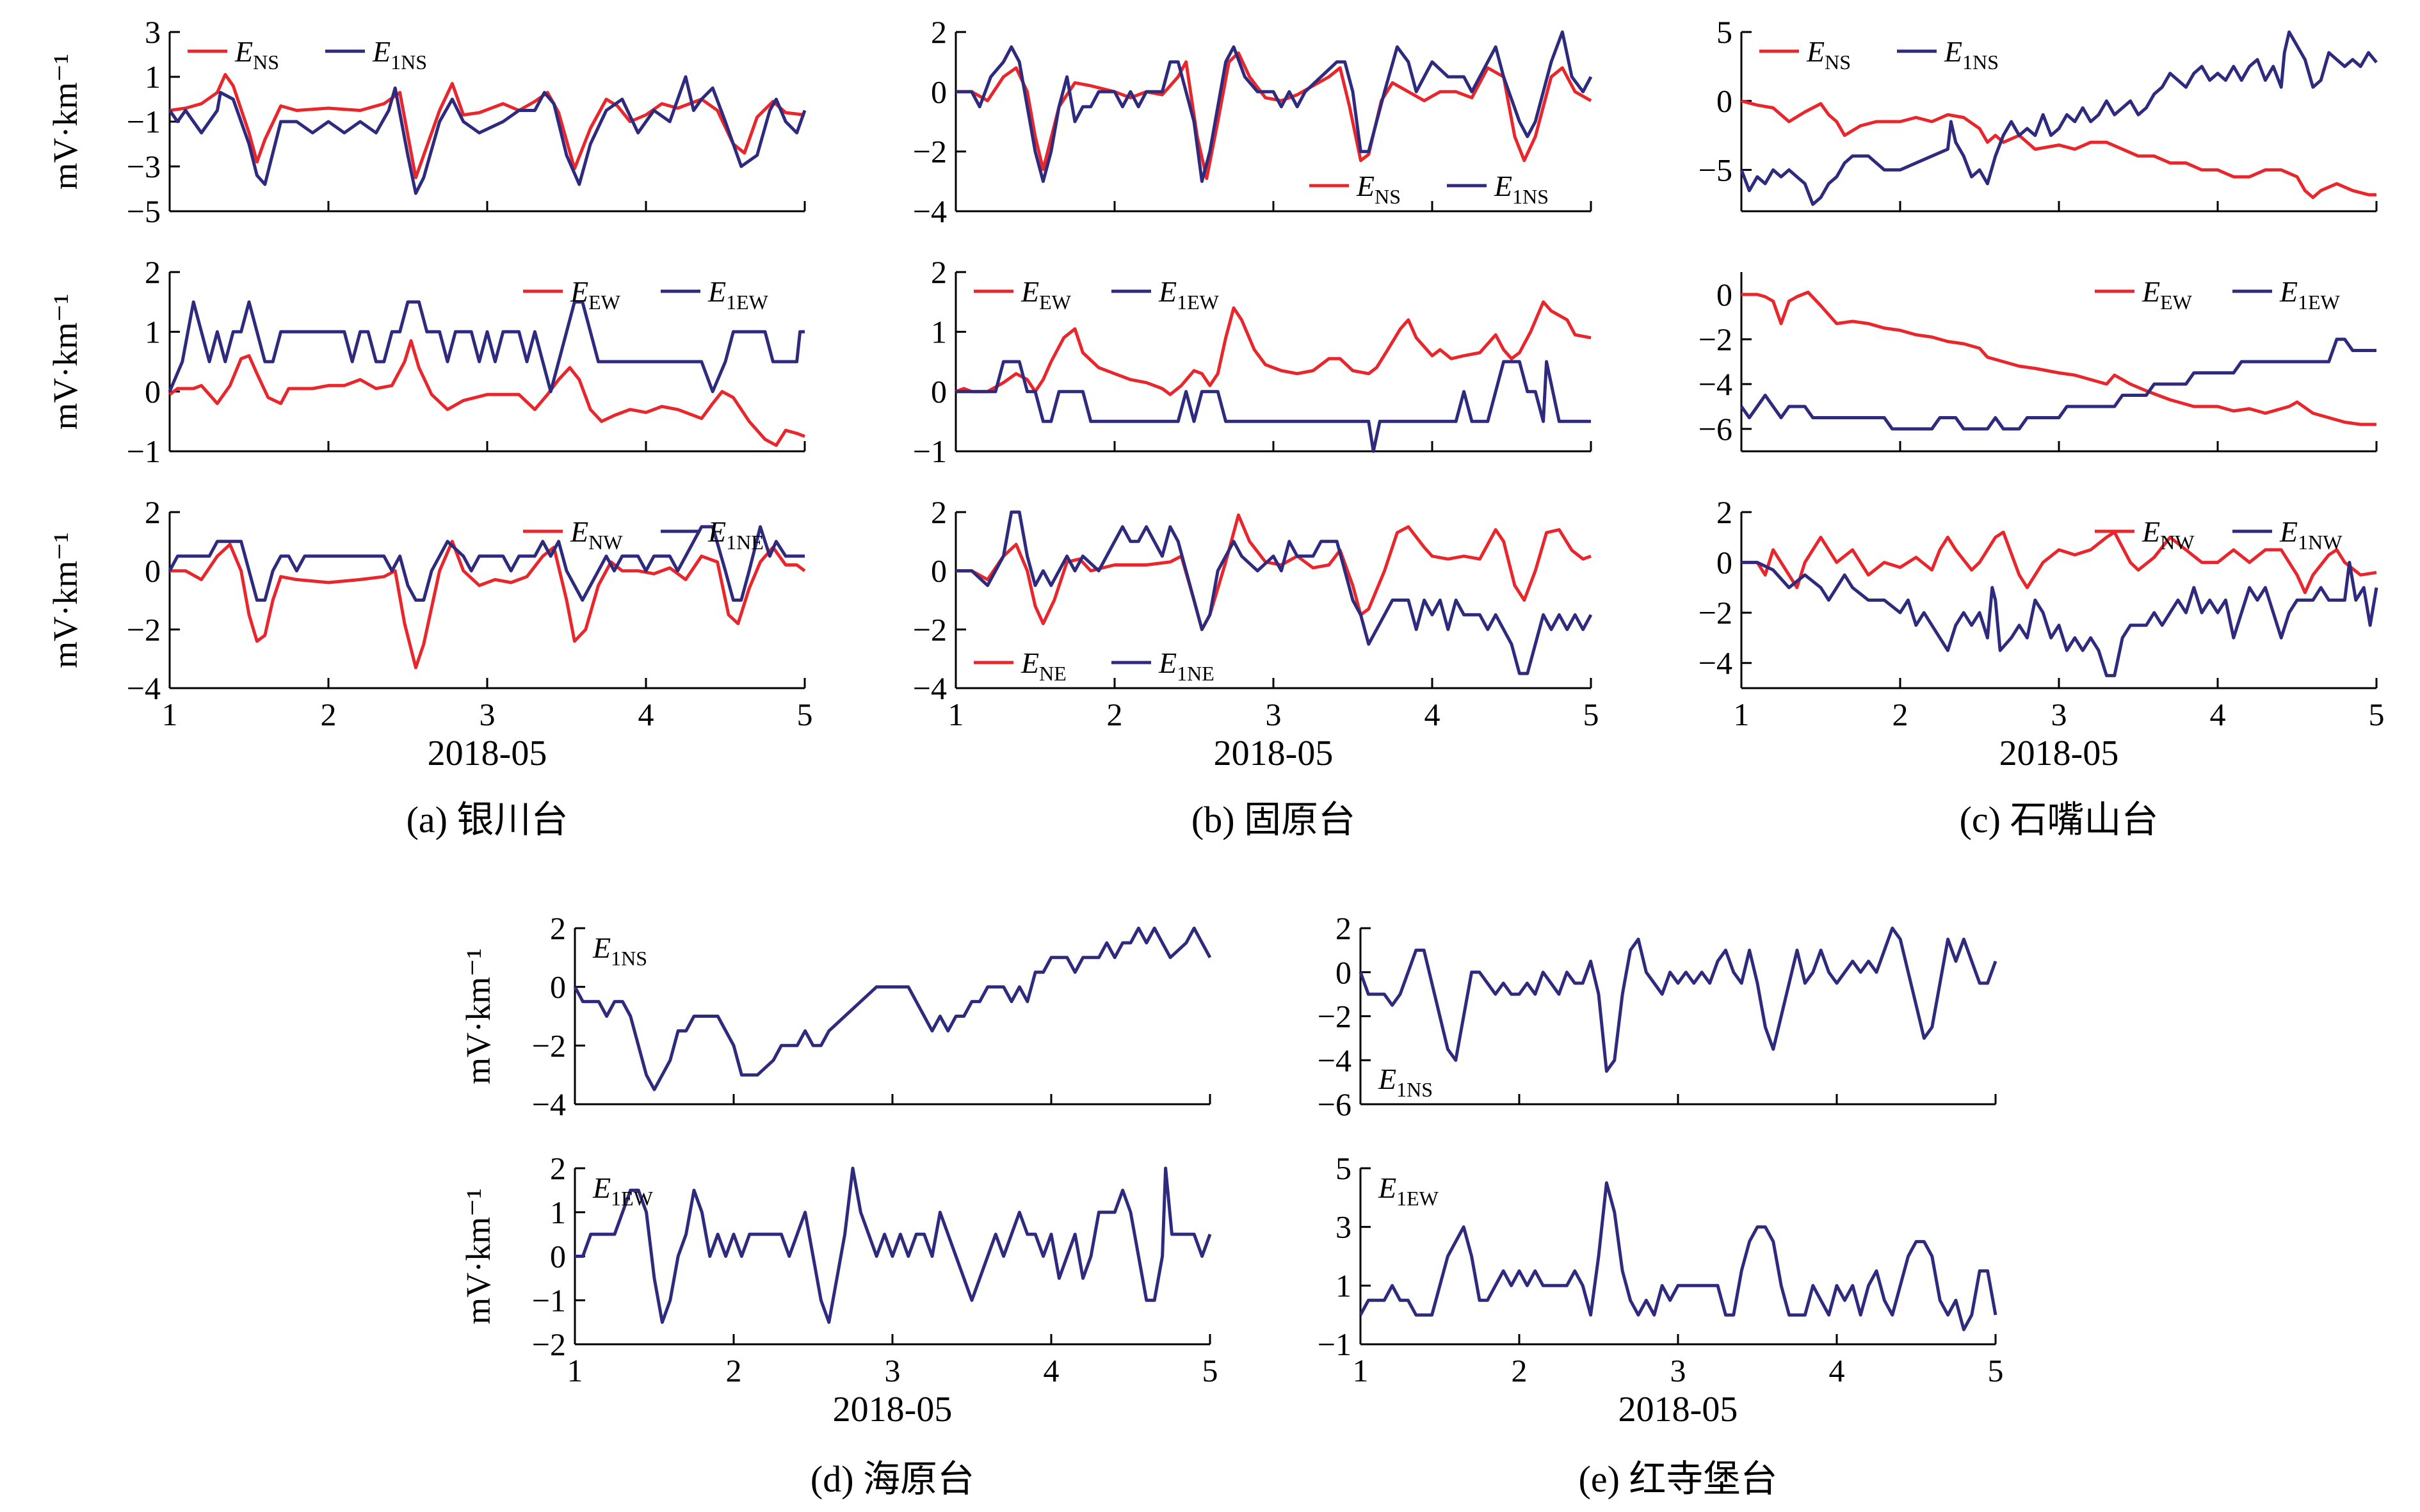 This screenshot has height=1512, width=2420. Describe the element at coordinates (2059, 819) in the screenshot. I see `chart-caption: (c) 石嘴山台` at that location.